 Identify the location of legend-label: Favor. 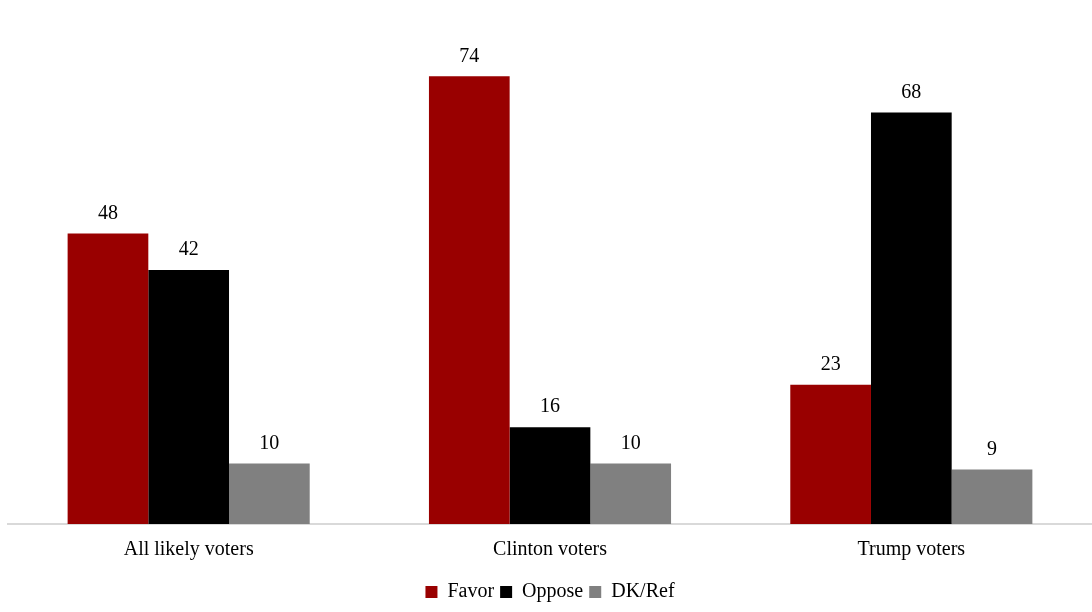
(471, 590).